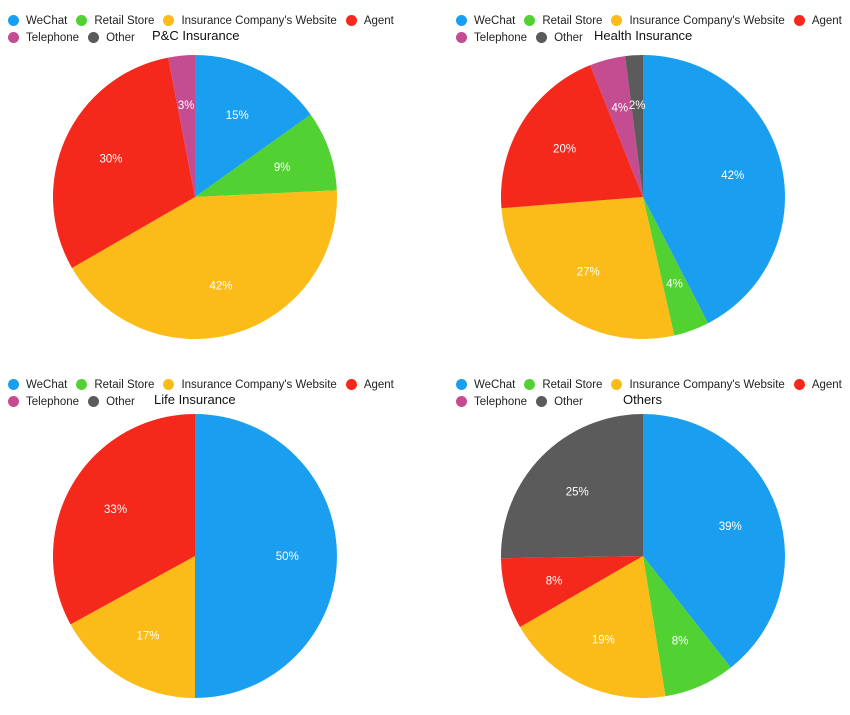 This screenshot has height=715, width=850. I want to click on pie-chart: 39% 8% 19% 8% 25%, so click(643, 556).